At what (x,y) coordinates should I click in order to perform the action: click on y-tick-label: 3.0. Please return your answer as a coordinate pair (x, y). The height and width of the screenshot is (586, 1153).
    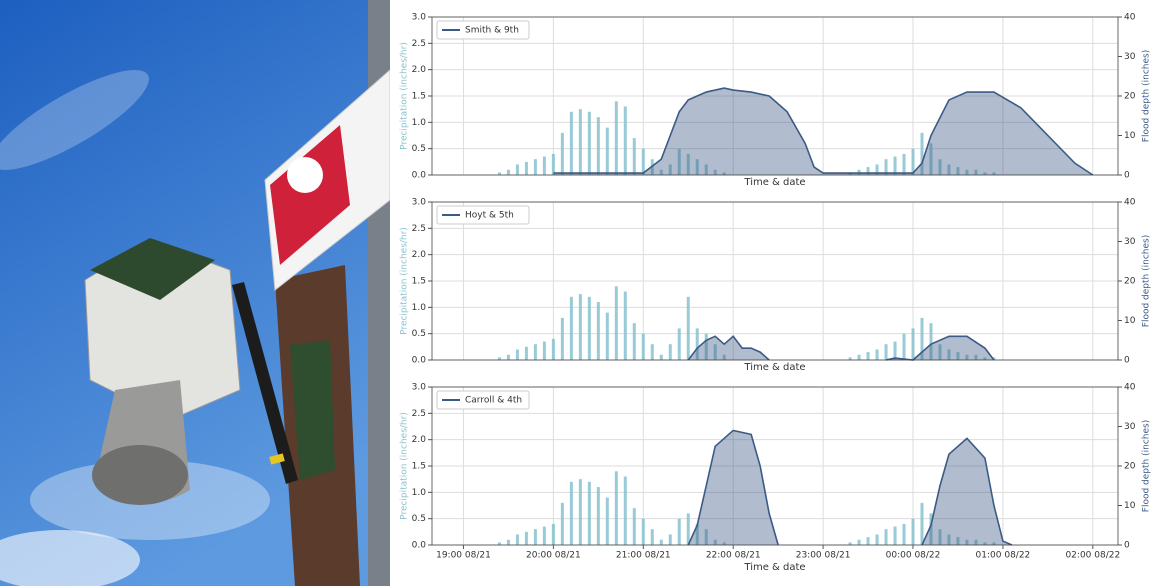
    Looking at the image, I should click on (419, 18).